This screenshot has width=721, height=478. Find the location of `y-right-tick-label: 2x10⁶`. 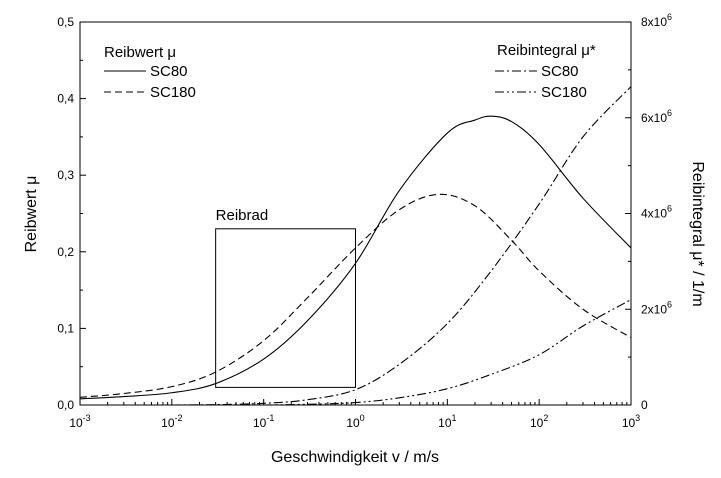

y-right-tick-label: 2x10⁶ is located at coordinates (656, 307).